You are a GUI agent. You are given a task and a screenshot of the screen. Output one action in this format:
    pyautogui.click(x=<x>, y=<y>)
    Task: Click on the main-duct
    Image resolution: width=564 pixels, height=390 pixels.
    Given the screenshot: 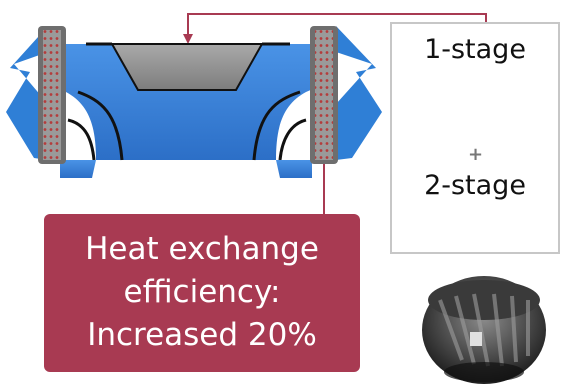 What is the action you would take?
    pyautogui.click(x=196, y=102)
    